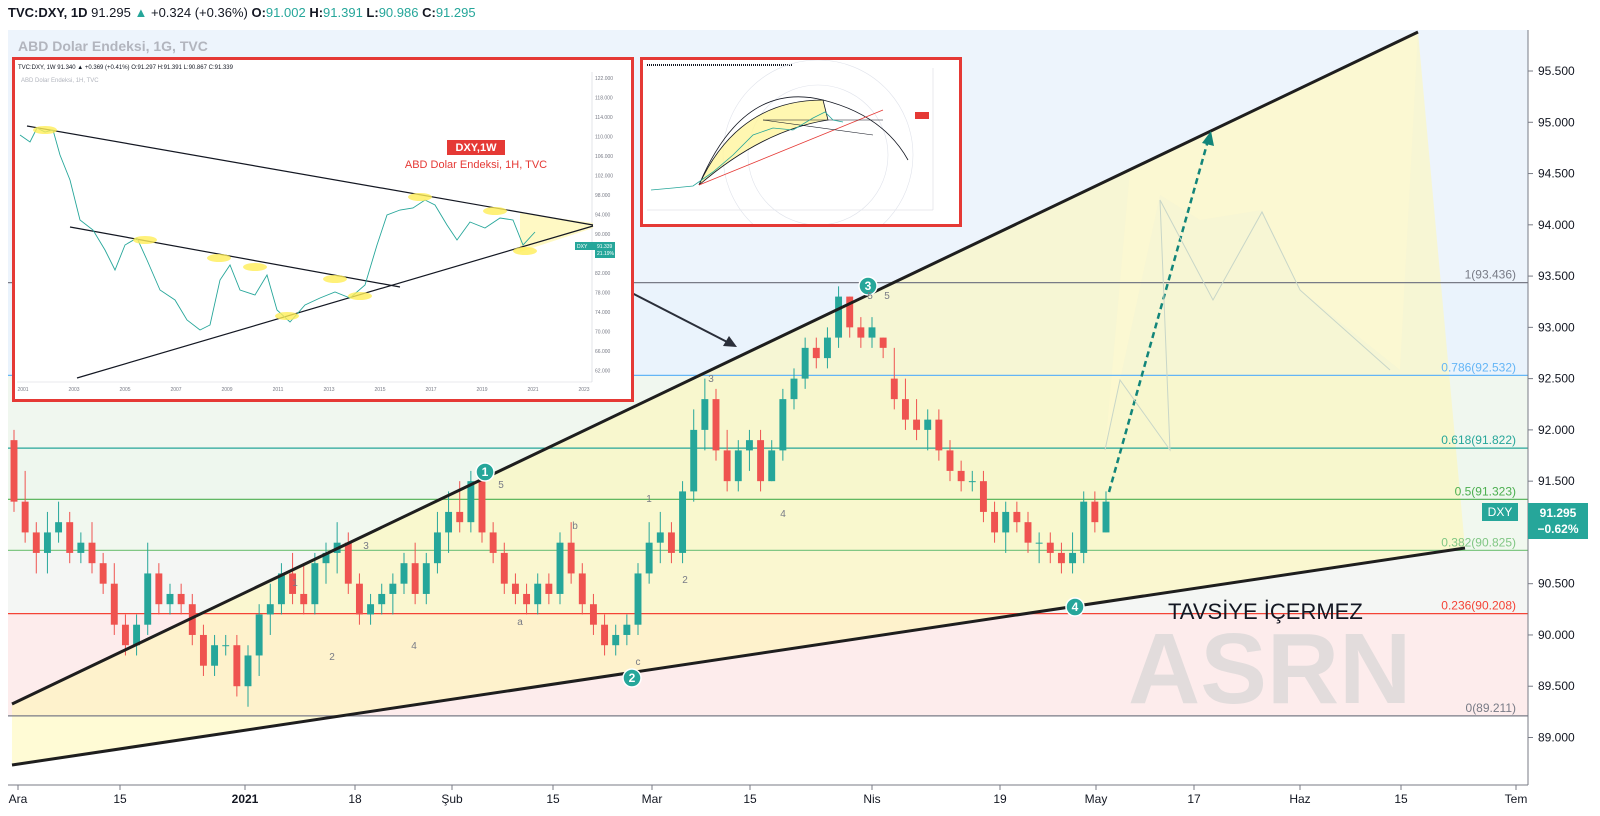 The image size is (1600, 816). I want to click on weekly-inset-y-label: 110.000, so click(604, 138).